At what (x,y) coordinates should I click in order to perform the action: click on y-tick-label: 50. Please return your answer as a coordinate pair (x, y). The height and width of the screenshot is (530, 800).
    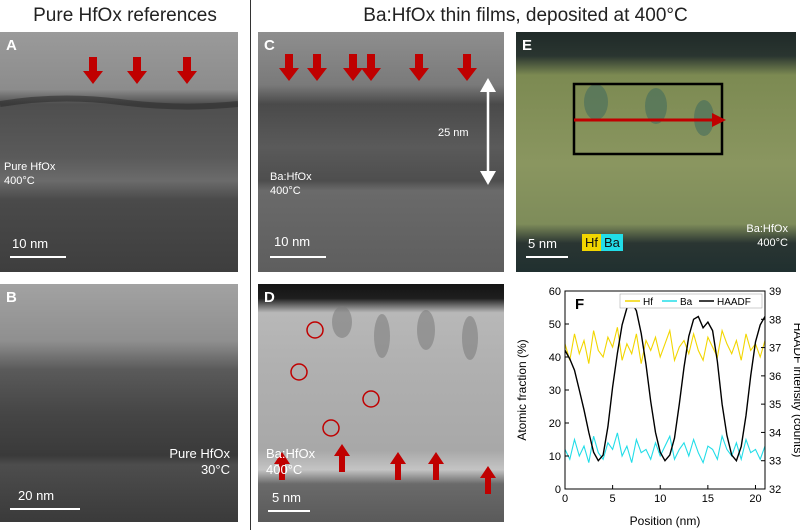
    Looking at the image, I should click on (555, 325).